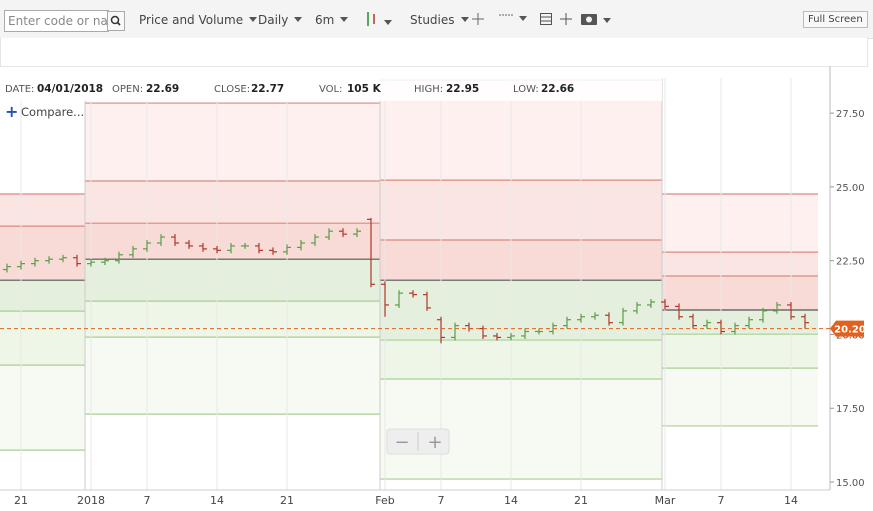 This screenshot has height=511, width=873. What do you see at coordinates (11, 111) in the screenshot?
I see `compare-plus: +` at bounding box center [11, 111].